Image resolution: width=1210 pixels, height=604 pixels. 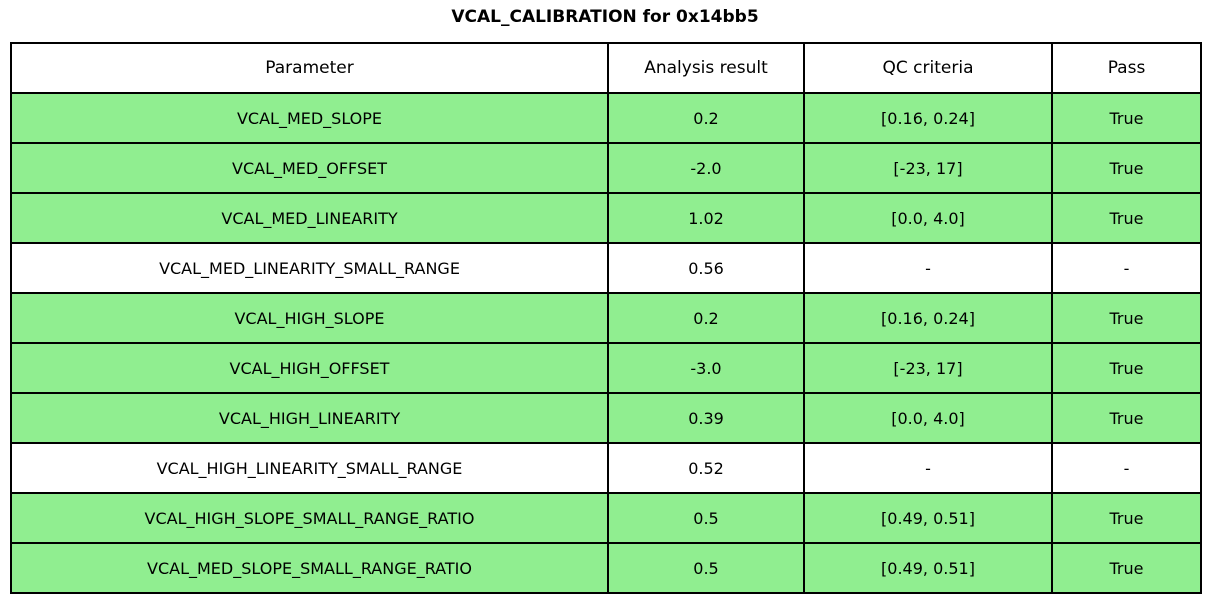 I want to click on table-row: VCAL_MED_LINEARITY_SMALL_RANGE 0.56- -, so click(x=606, y=268).